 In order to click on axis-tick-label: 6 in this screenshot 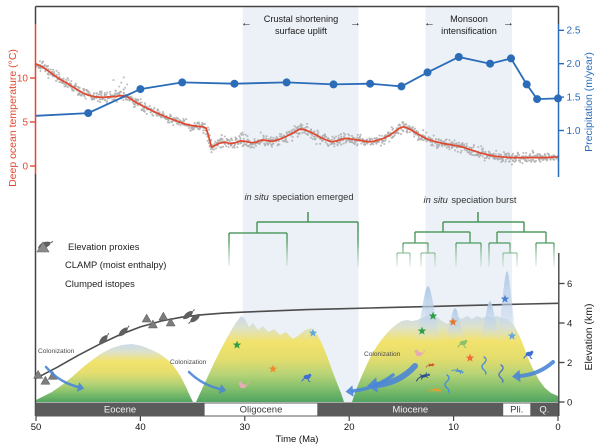, I will do `click(569, 284)`.